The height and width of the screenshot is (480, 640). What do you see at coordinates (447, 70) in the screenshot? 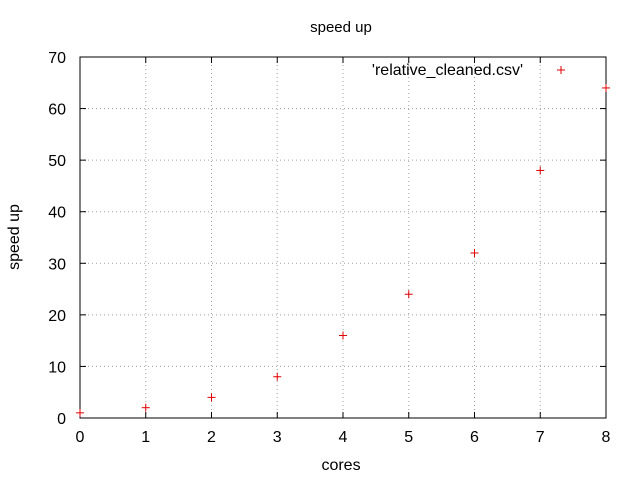
I see `legend-label: 'relative_cleaned.csv'` at bounding box center [447, 70].